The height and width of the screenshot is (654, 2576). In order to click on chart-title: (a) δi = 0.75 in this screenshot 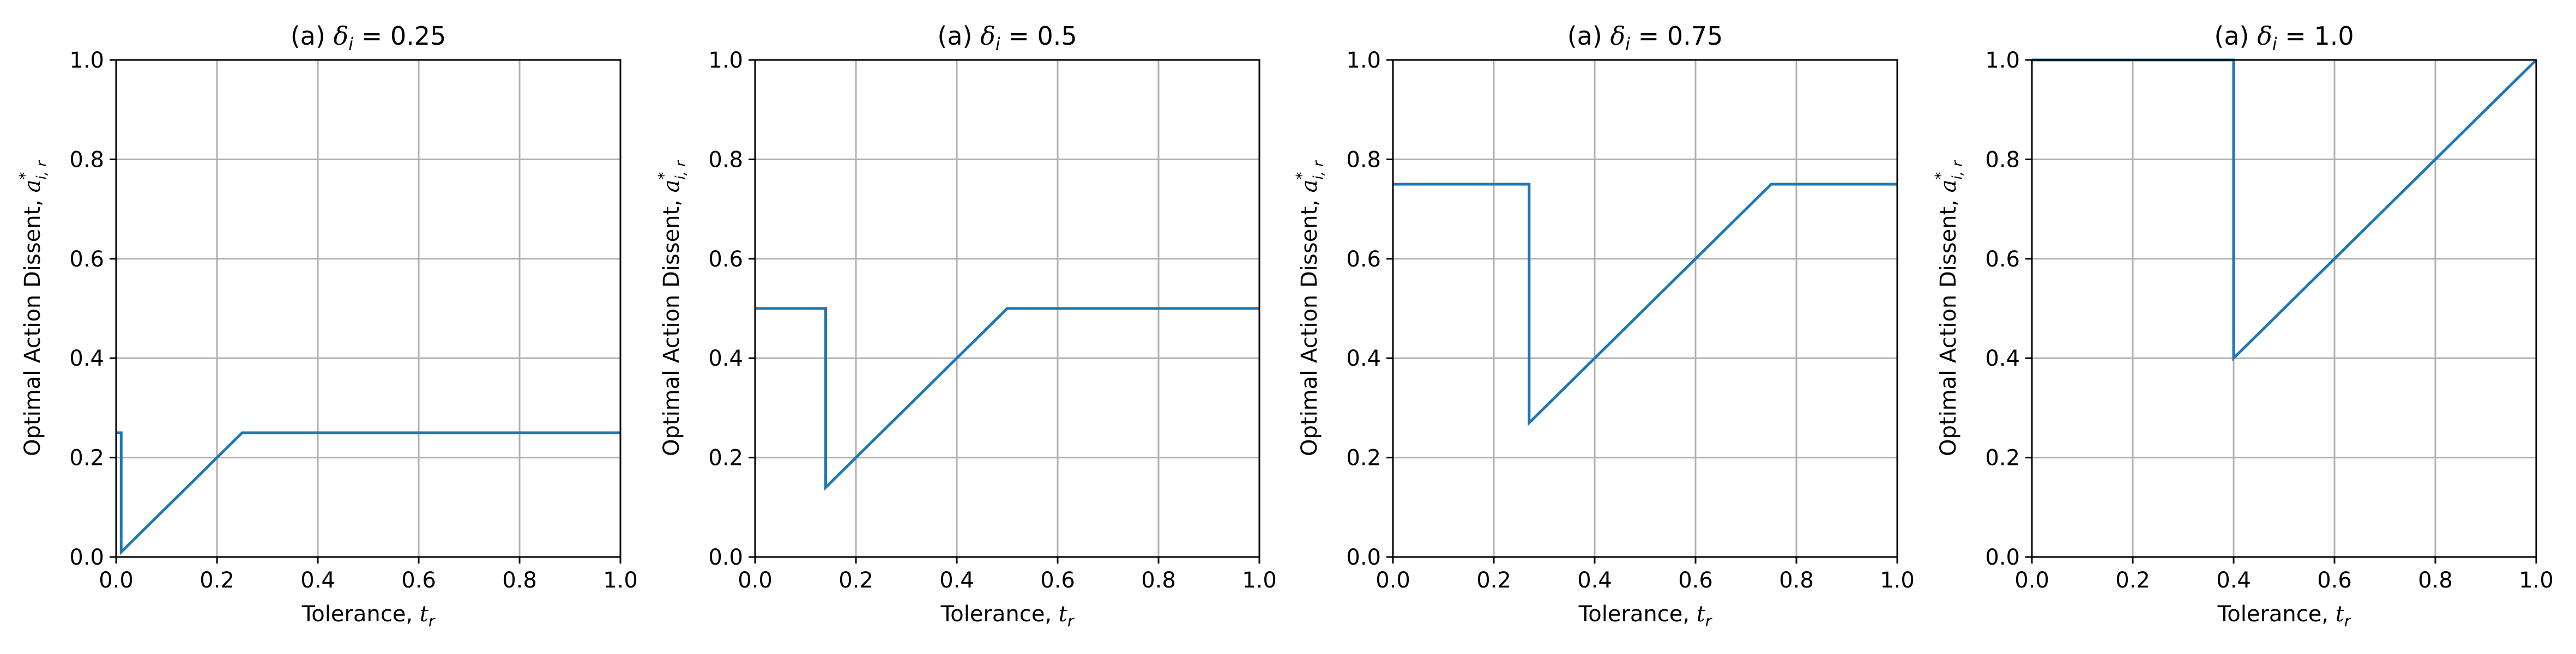, I will do `click(1645, 38)`.